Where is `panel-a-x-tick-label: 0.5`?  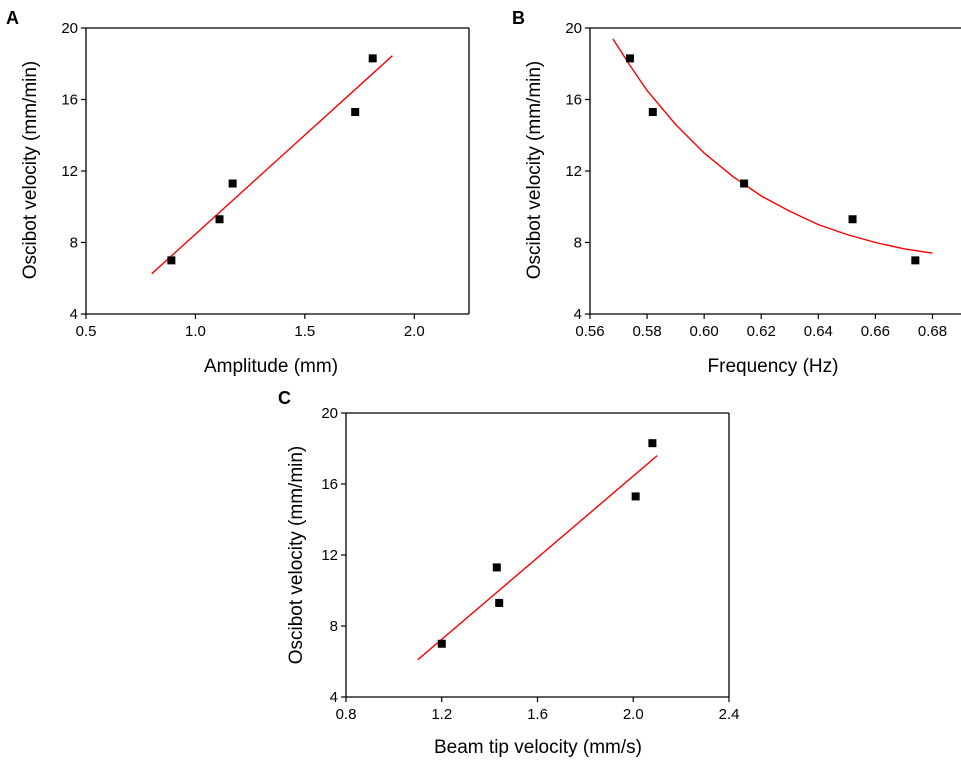 panel-a-x-tick-label: 0.5 is located at coordinates (86, 331).